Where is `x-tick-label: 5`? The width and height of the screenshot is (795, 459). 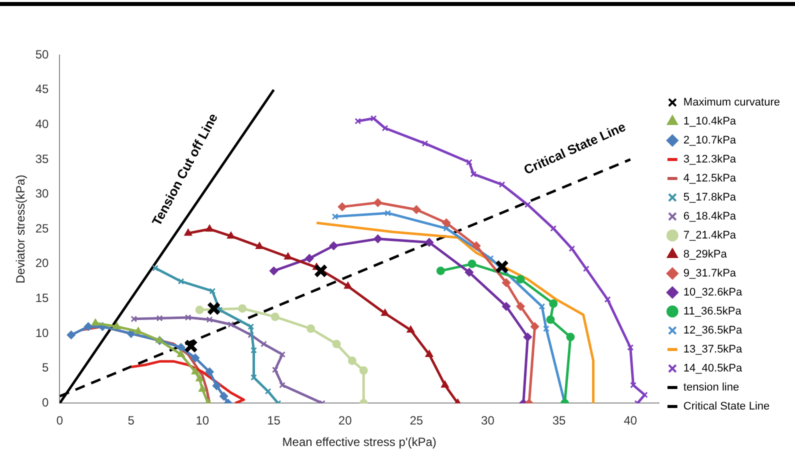
x-tick-label: 5 is located at coordinates (131, 421).